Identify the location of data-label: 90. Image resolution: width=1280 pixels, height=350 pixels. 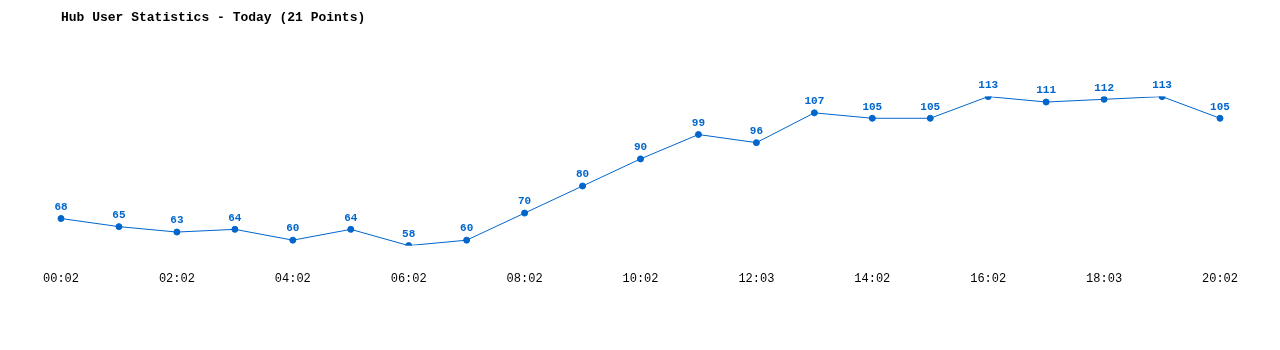
(640, 147).